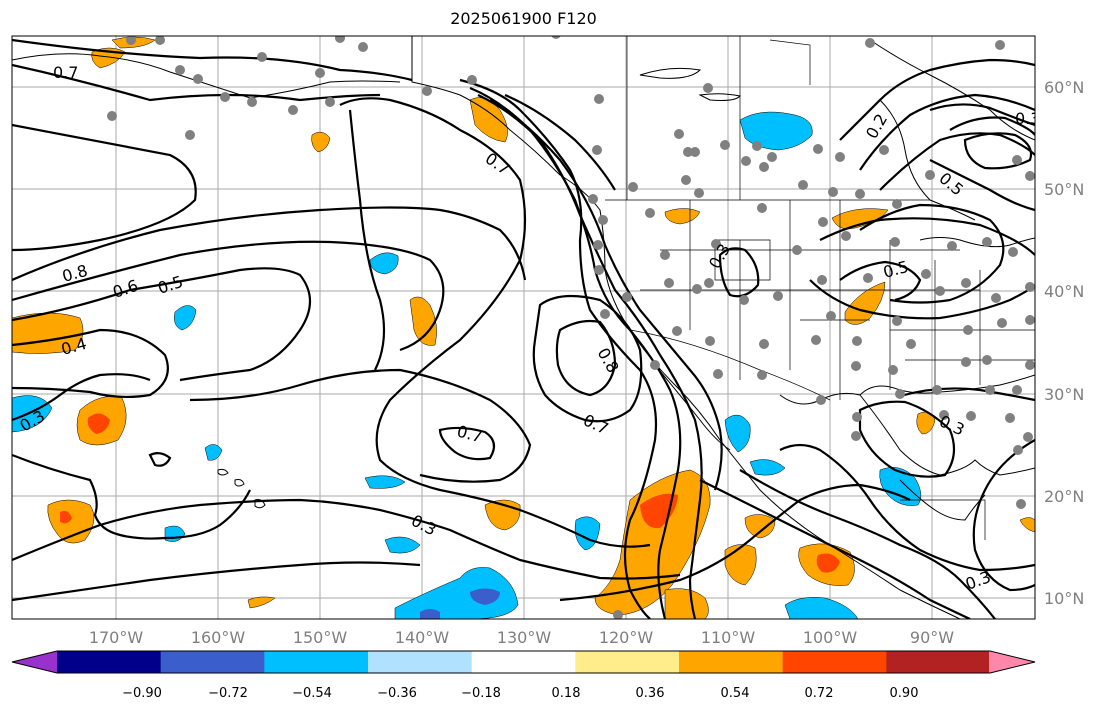  I want to click on lon-label: 120°W, so click(626, 637).